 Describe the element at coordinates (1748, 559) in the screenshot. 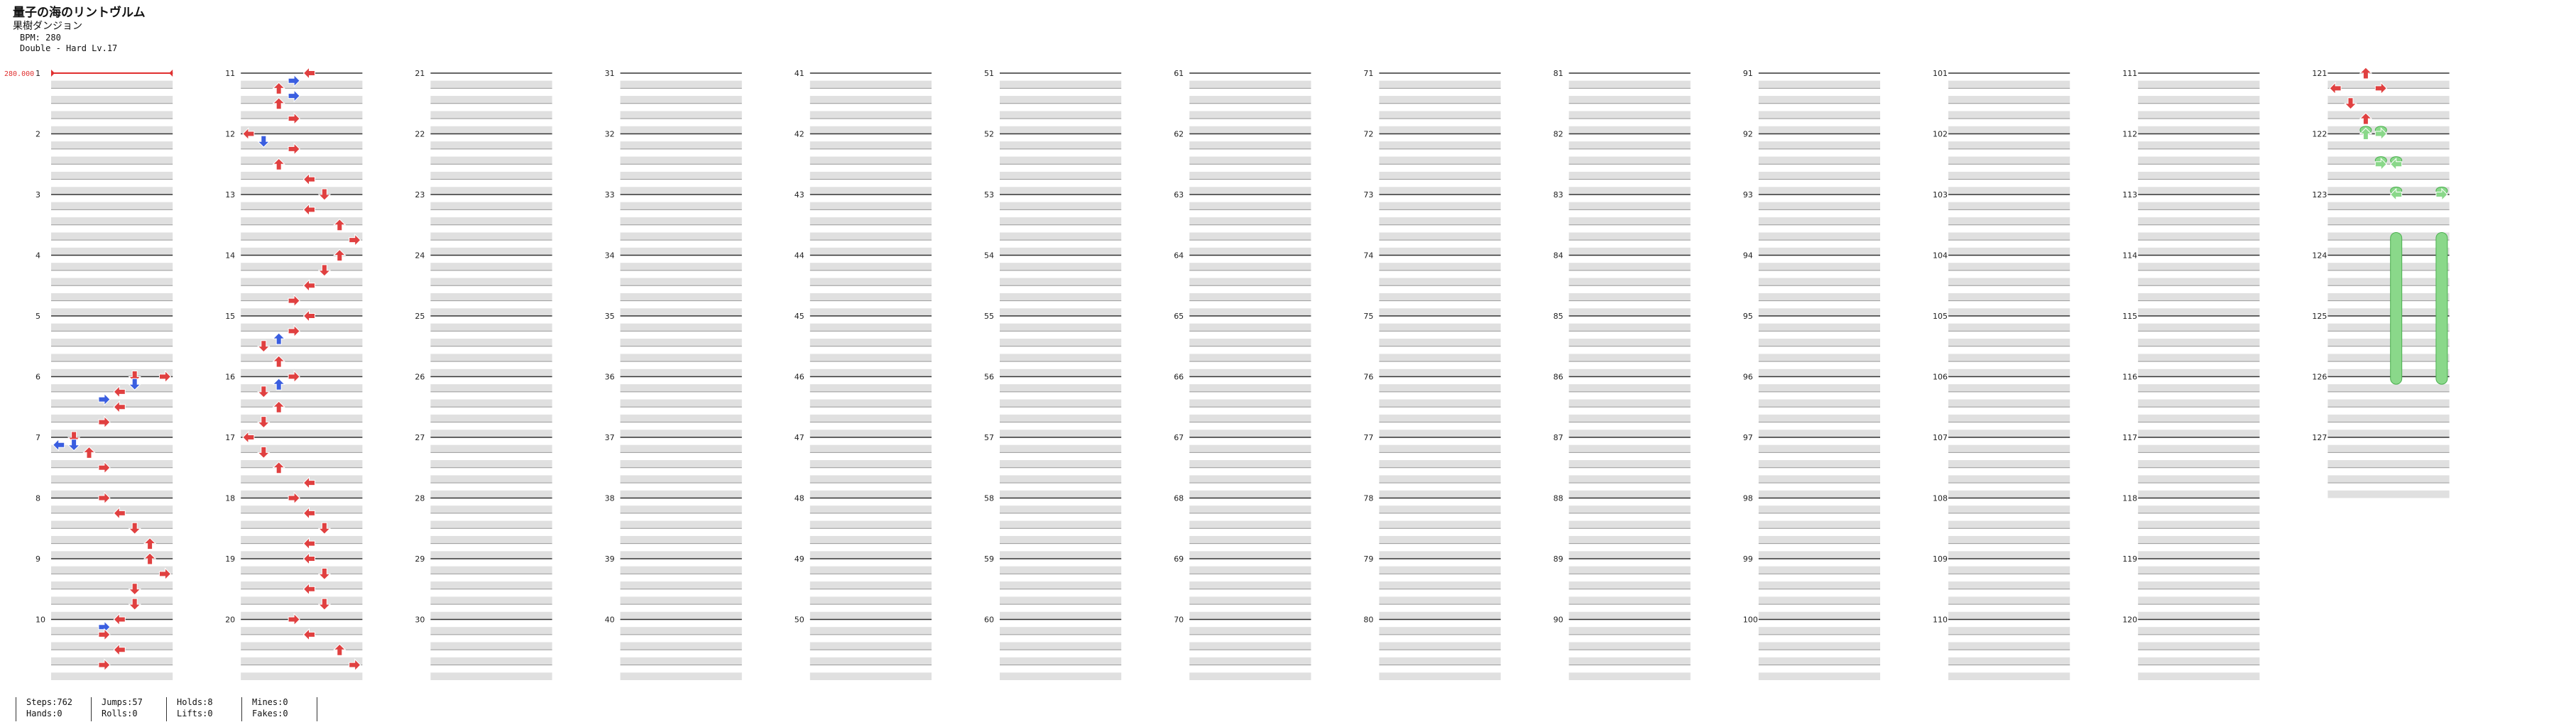

I see `measure-number: 99` at that location.